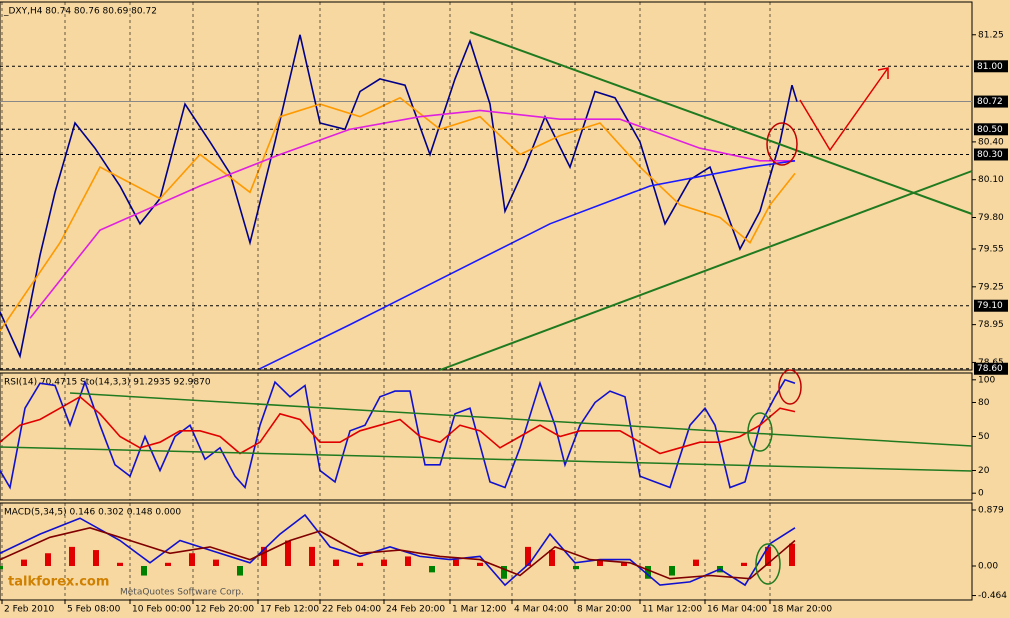  I want to click on y-tick-label: 100, so click(986, 380).